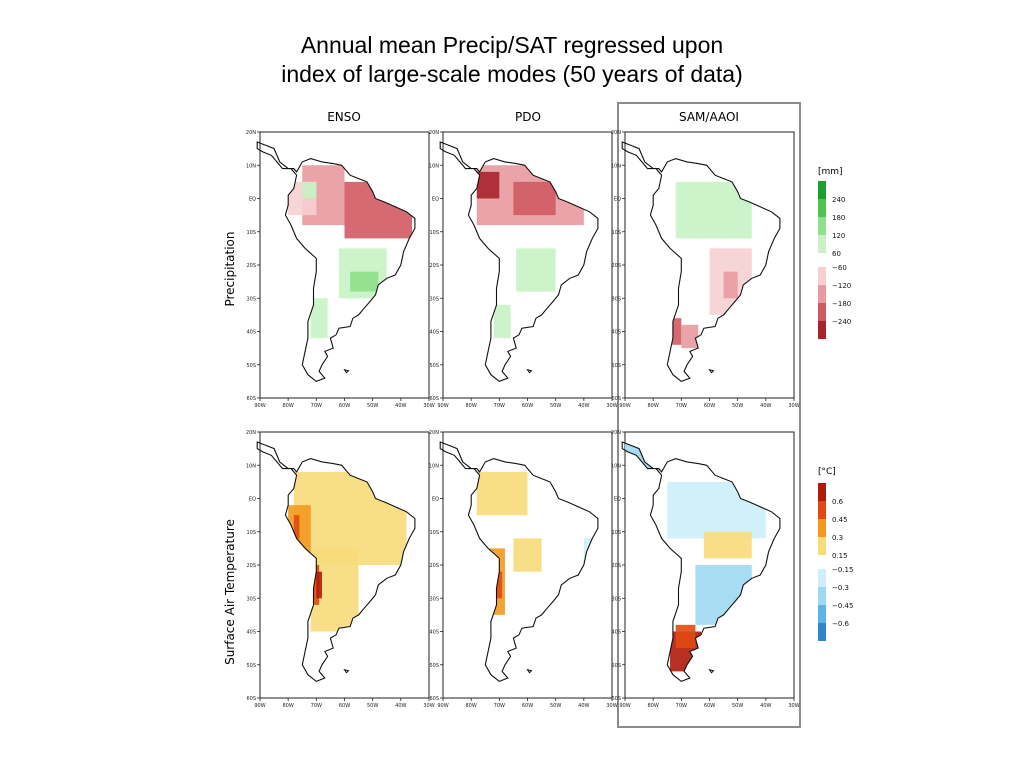 The width and height of the screenshot is (1024, 768). I want to click on colorbar-label: 240, so click(838, 200).